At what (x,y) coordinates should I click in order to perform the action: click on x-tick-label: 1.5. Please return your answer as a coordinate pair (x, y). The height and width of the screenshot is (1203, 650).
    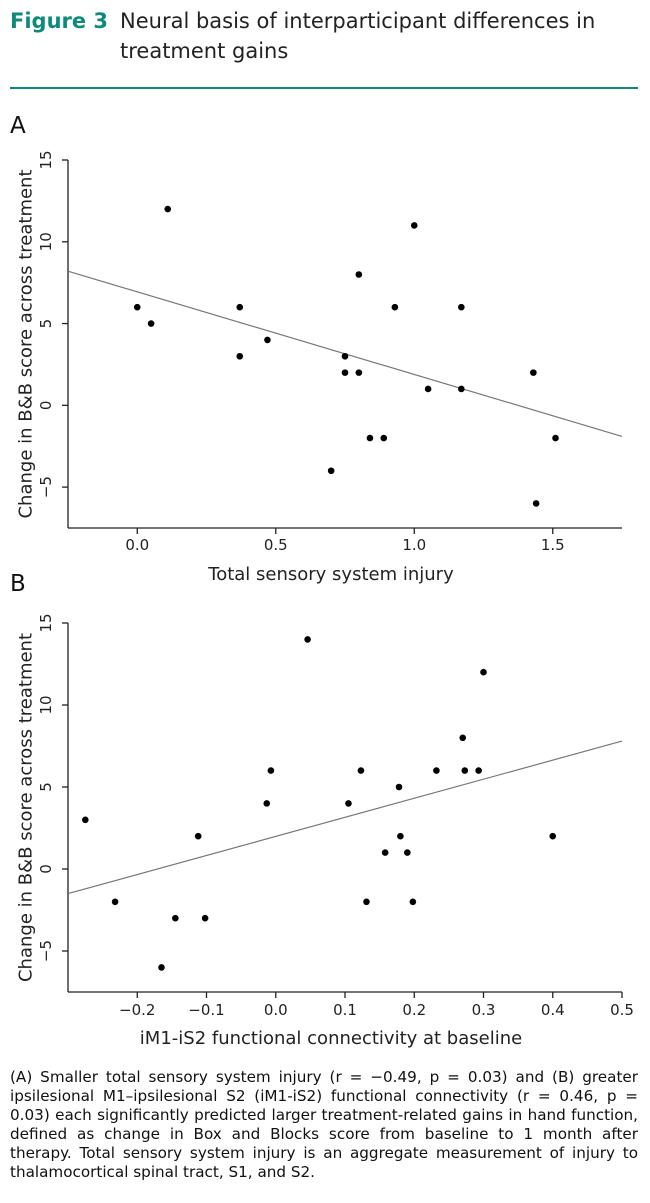
    Looking at the image, I should click on (553, 545).